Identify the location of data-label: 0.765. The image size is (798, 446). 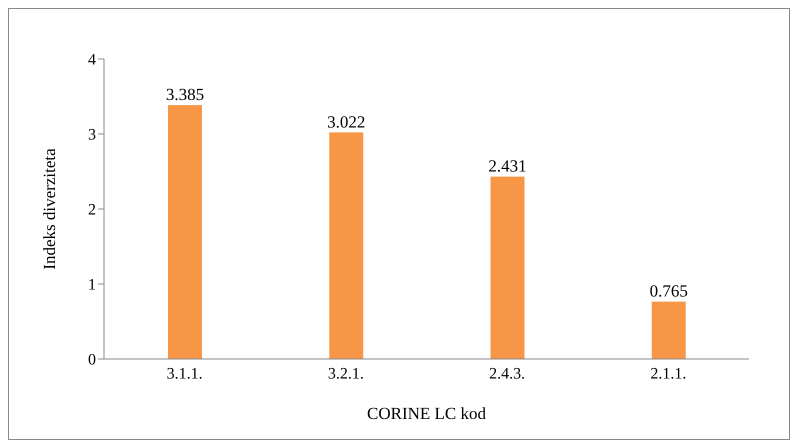
(669, 291).